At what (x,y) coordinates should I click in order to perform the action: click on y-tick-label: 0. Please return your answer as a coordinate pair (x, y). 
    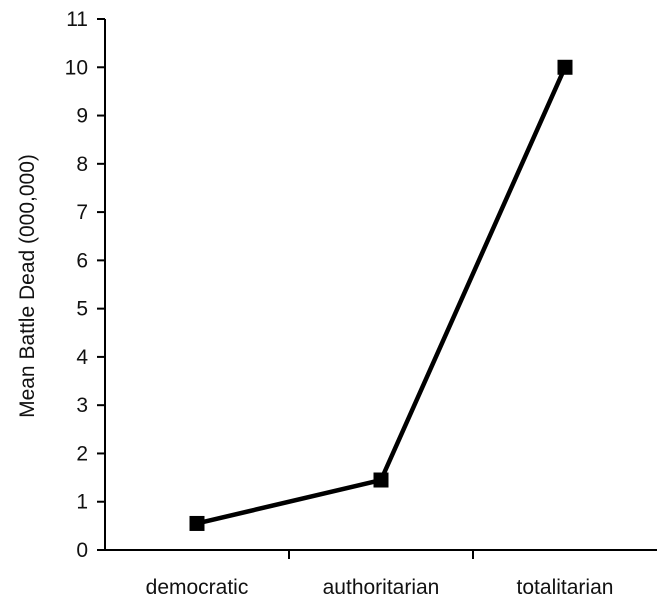
    Looking at the image, I should click on (82, 550).